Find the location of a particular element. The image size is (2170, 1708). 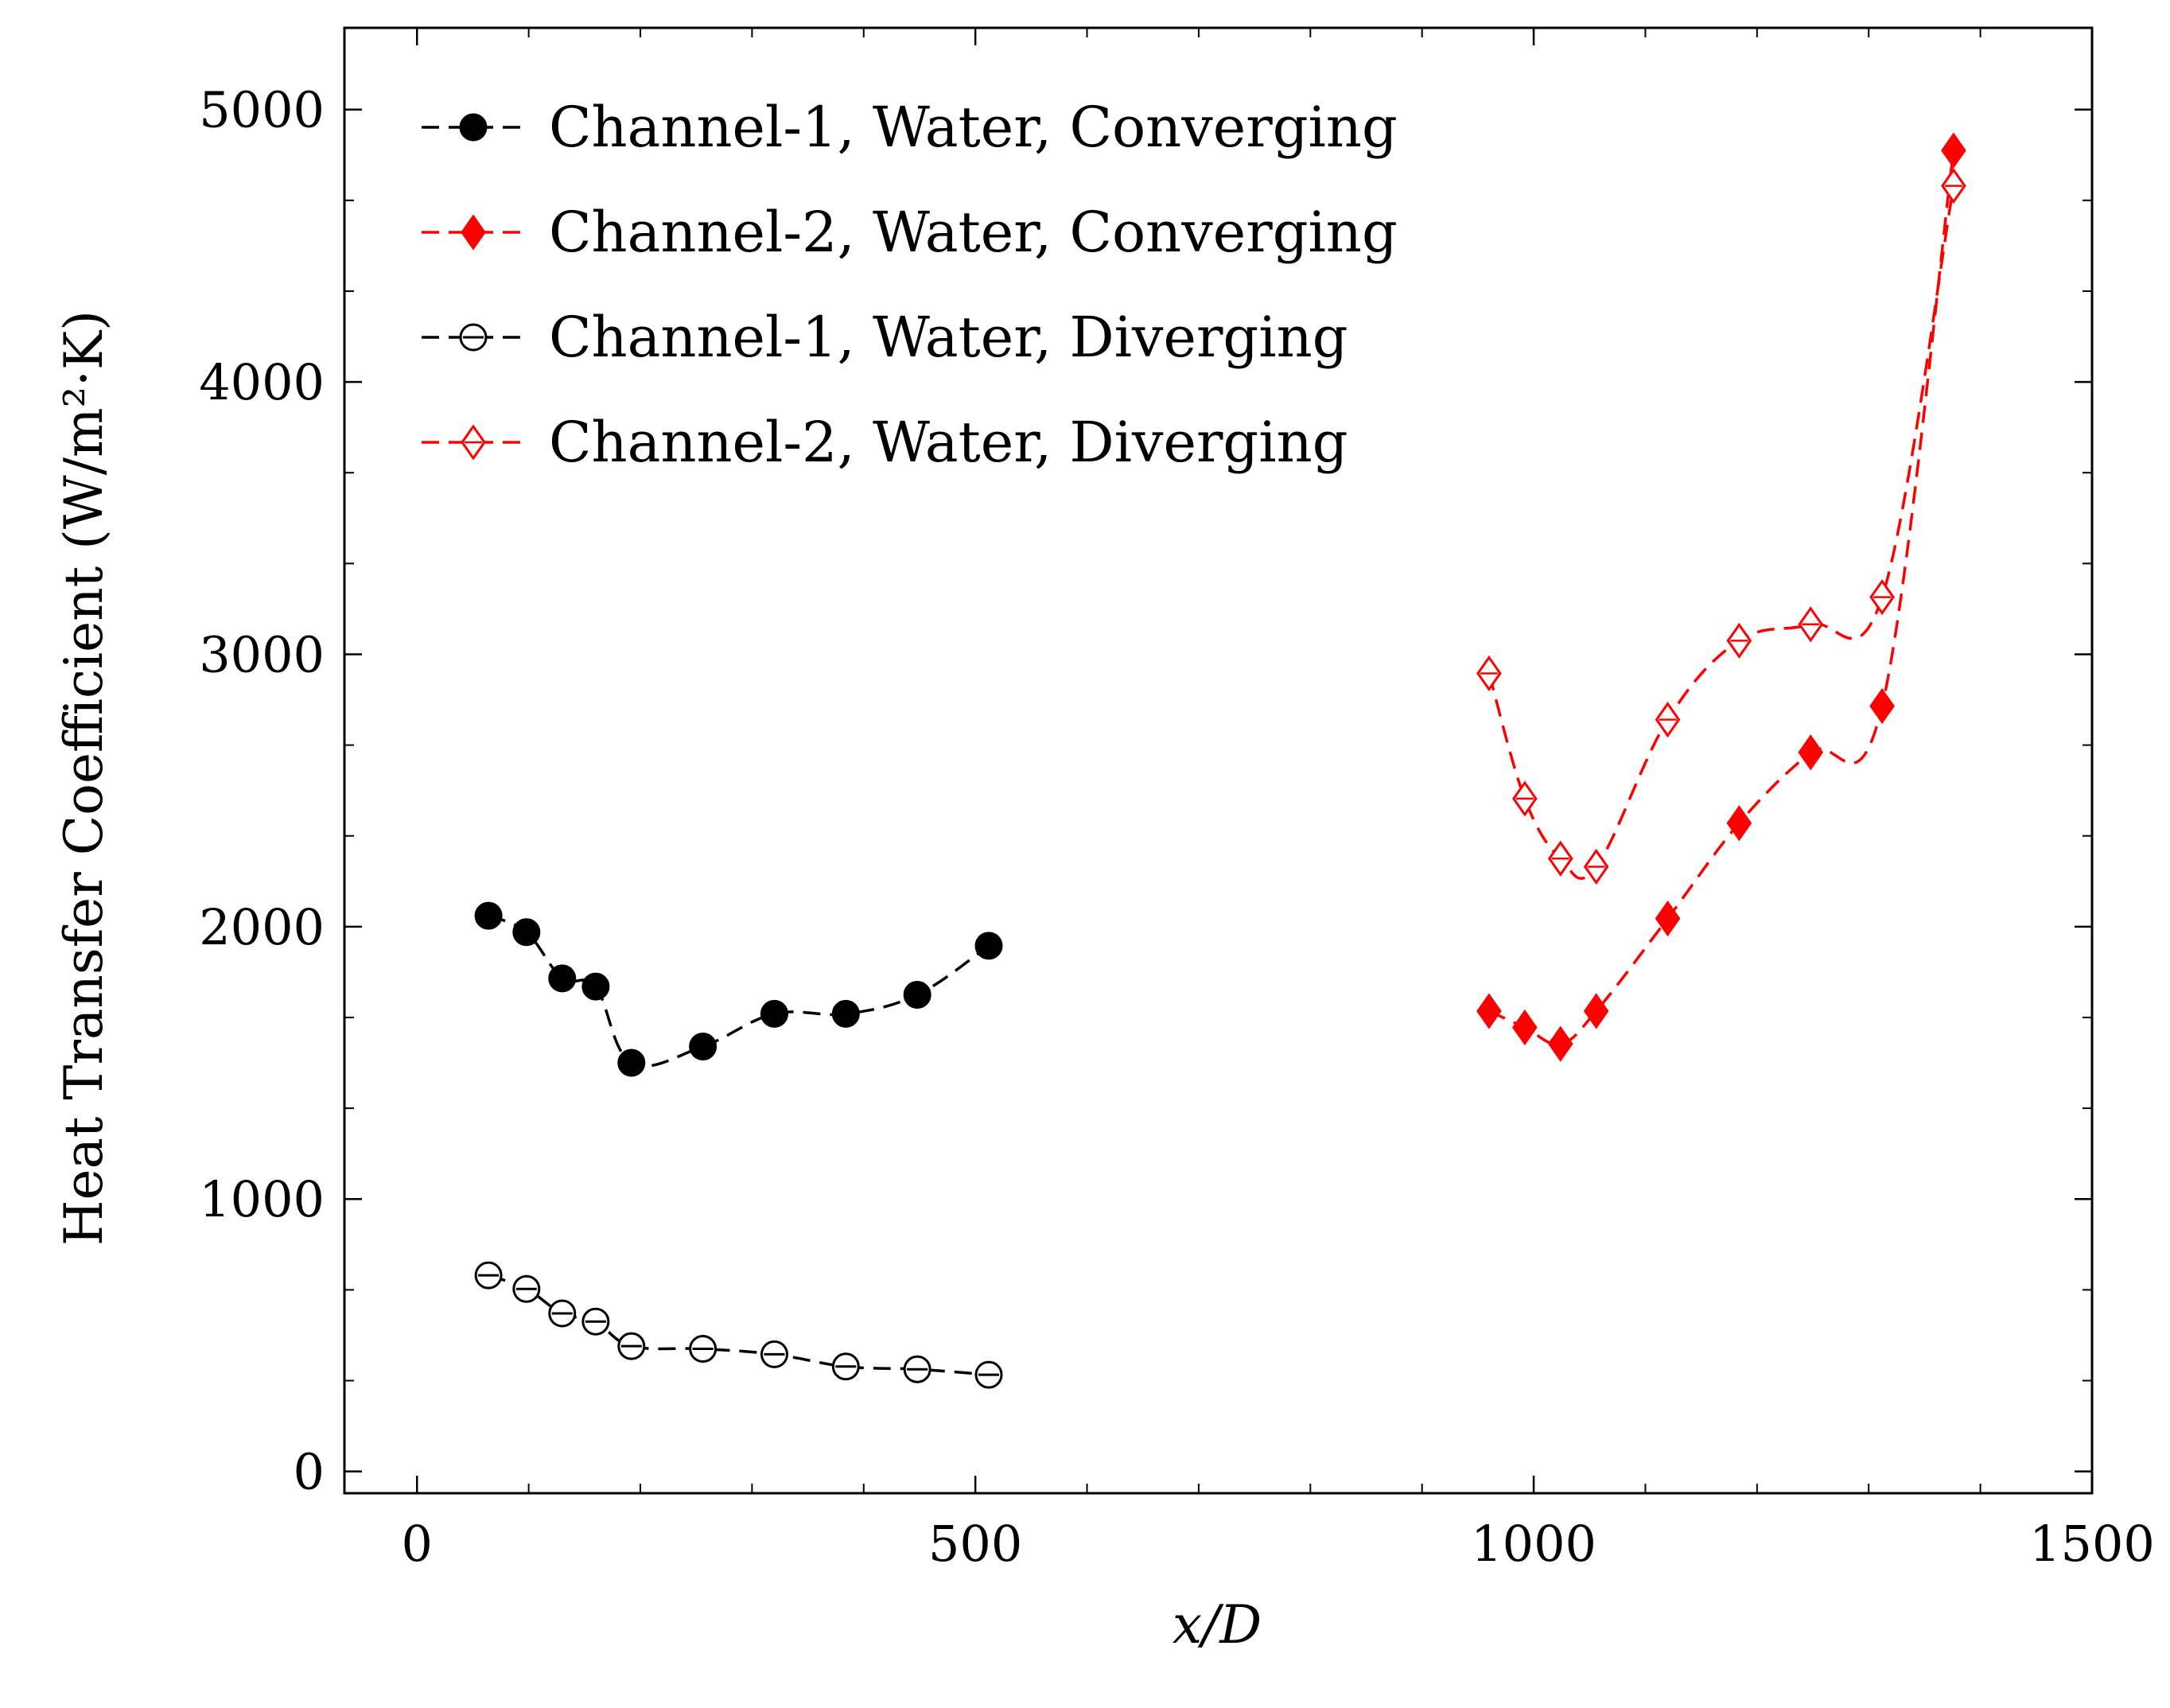

x-axis-title: x/D is located at coordinates (1217, 1624).